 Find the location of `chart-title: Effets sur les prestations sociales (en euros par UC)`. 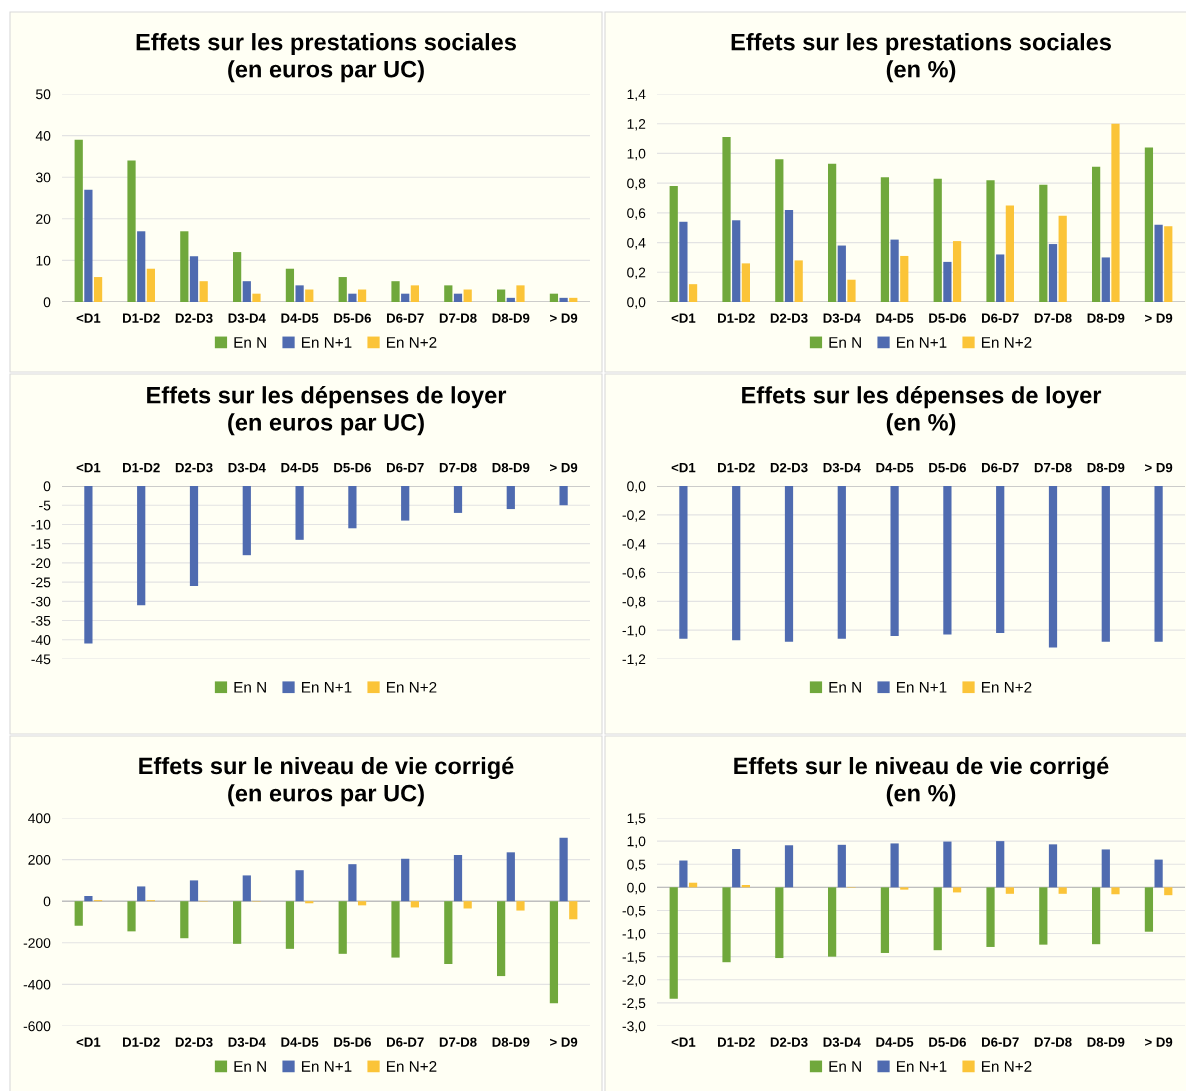

chart-title: Effets sur les prestations sociales (en euros par UC) is located at coordinates (326, 58).